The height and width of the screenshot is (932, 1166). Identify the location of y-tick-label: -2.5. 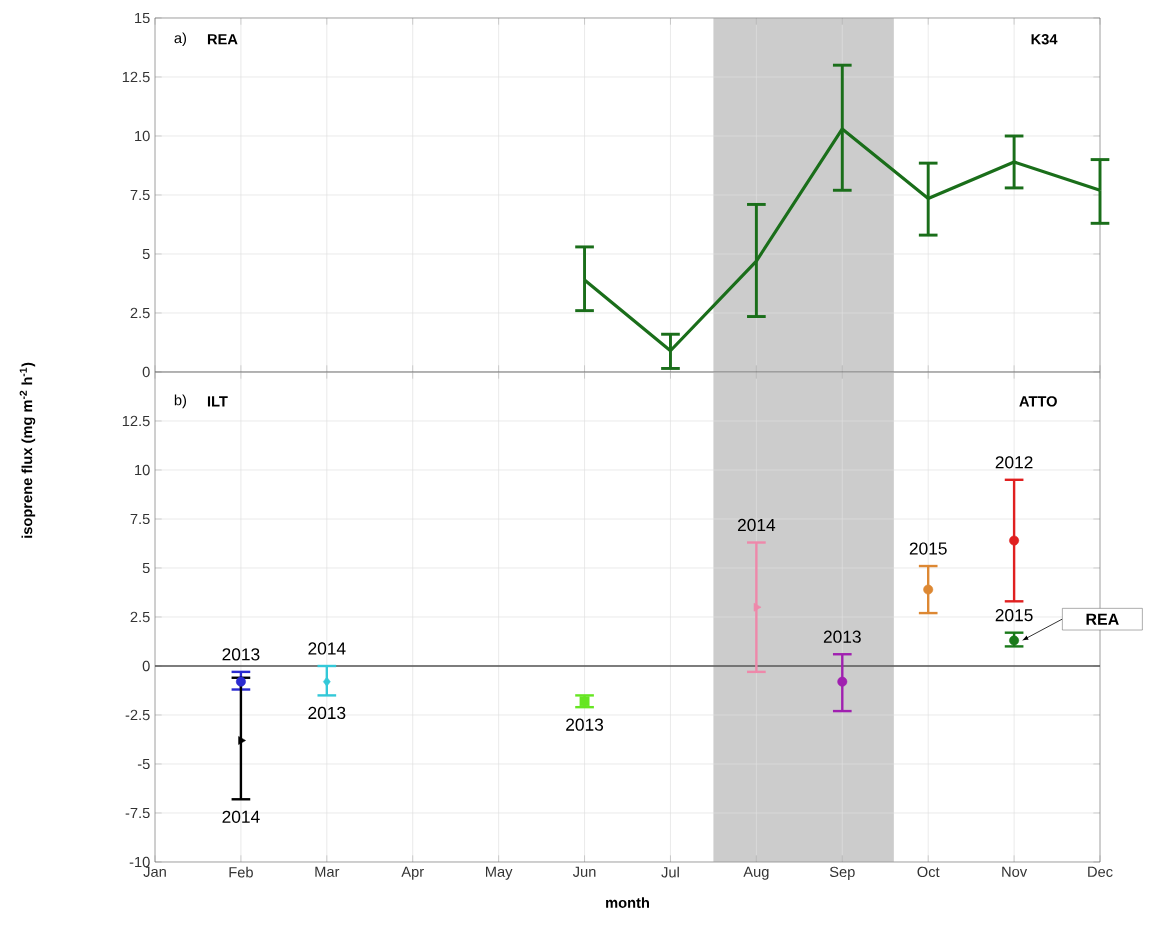
(137, 715).